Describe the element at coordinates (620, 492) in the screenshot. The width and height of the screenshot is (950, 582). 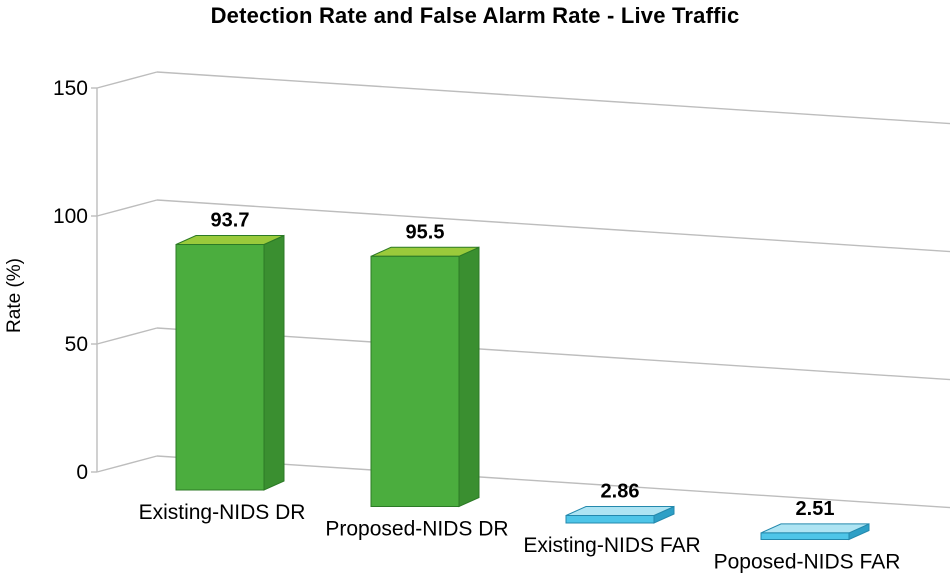
I see `bar-value-label: 2.86` at that location.